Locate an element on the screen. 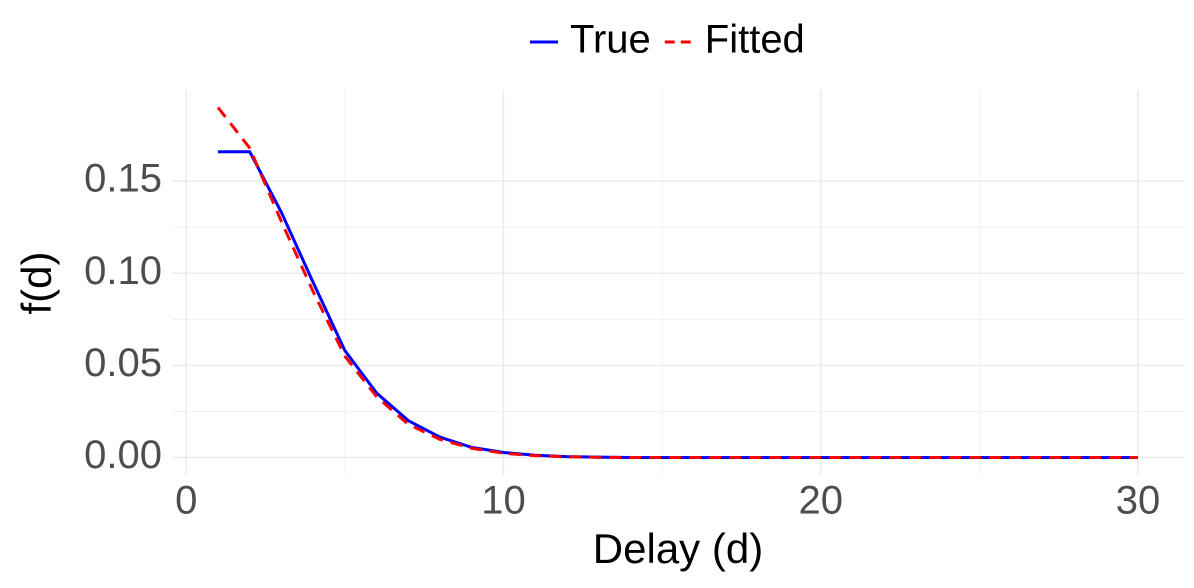  legend-label: Fitted is located at coordinates (755, 40).